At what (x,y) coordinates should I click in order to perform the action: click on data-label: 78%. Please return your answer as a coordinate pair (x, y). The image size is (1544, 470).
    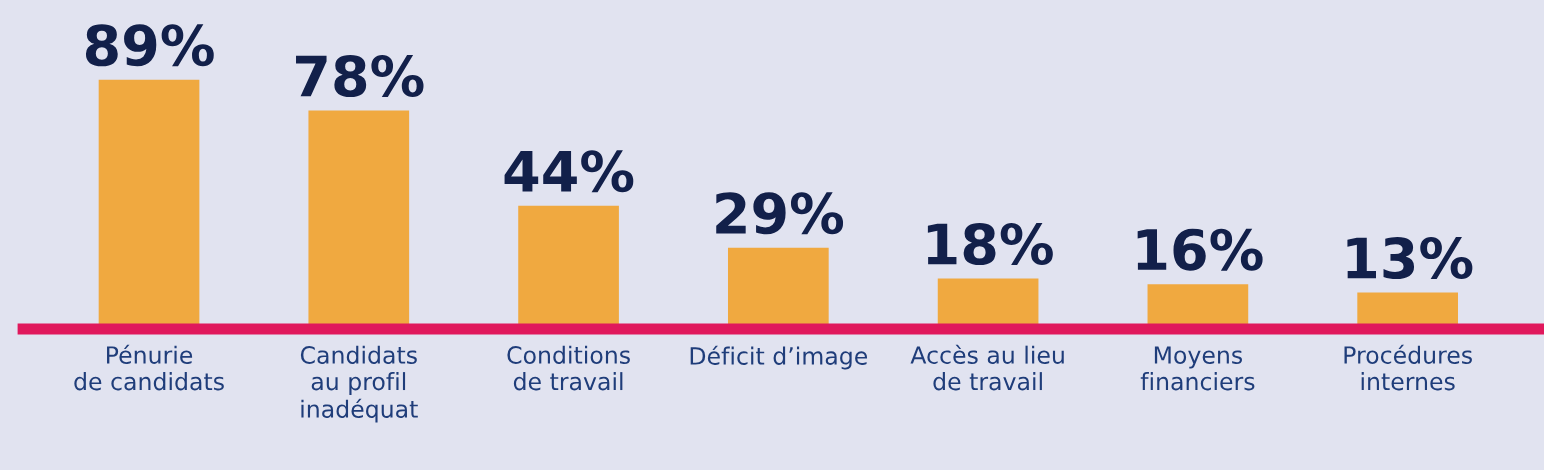
    Looking at the image, I should click on (360, 76).